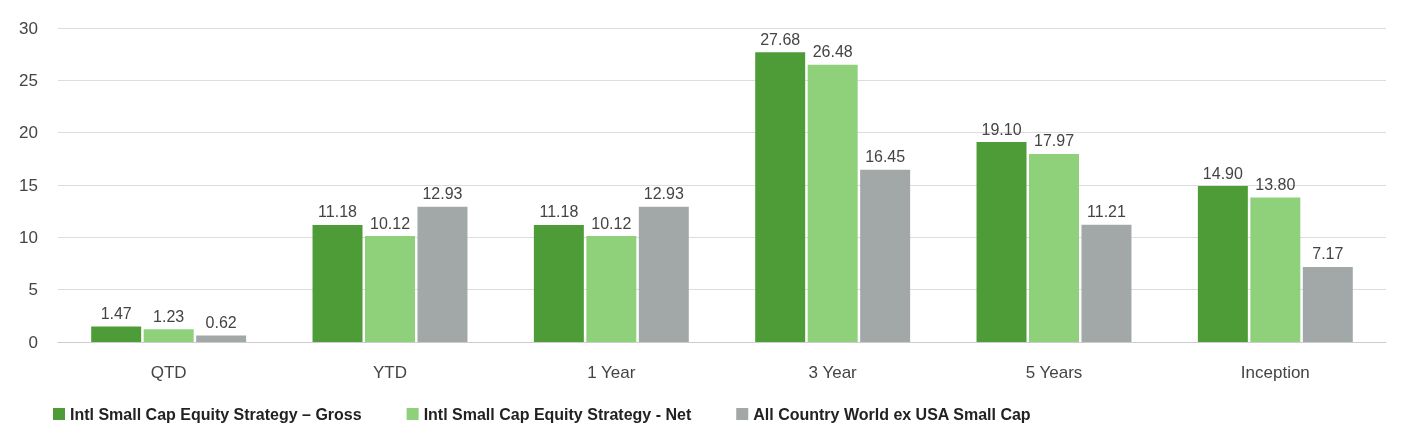  I want to click on data-label: 26.48, so click(832, 52).